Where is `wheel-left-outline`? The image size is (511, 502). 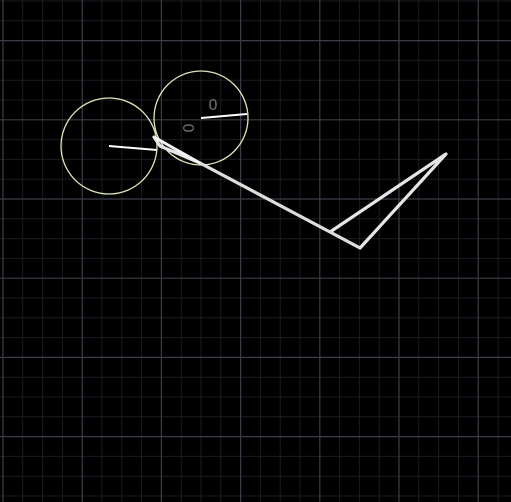
wheel-left-outline is located at coordinates (109, 146).